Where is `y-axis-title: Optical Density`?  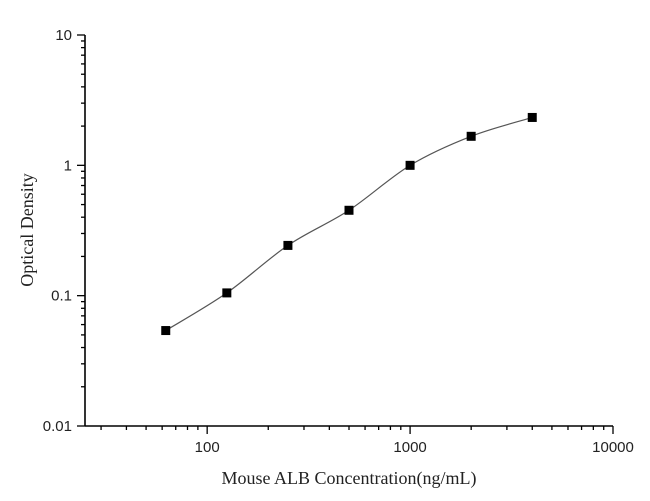
y-axis-title: Optical Density is located at coordinates (27, 229).